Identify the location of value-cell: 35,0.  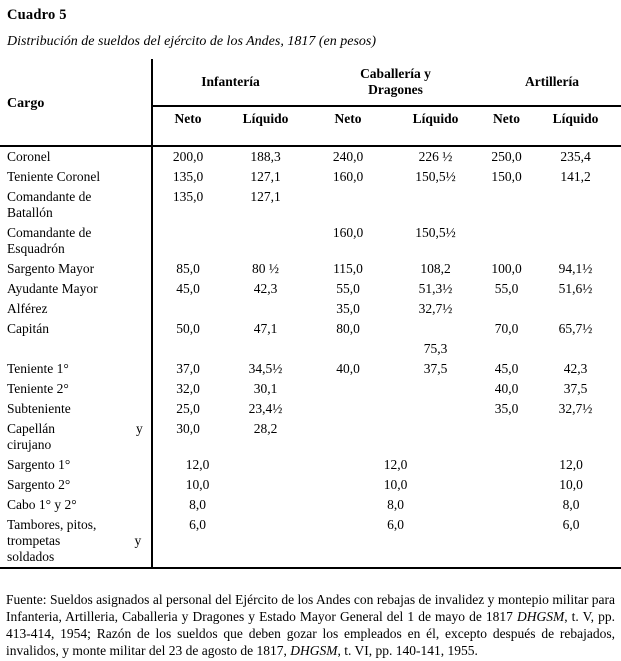
(348, 308).